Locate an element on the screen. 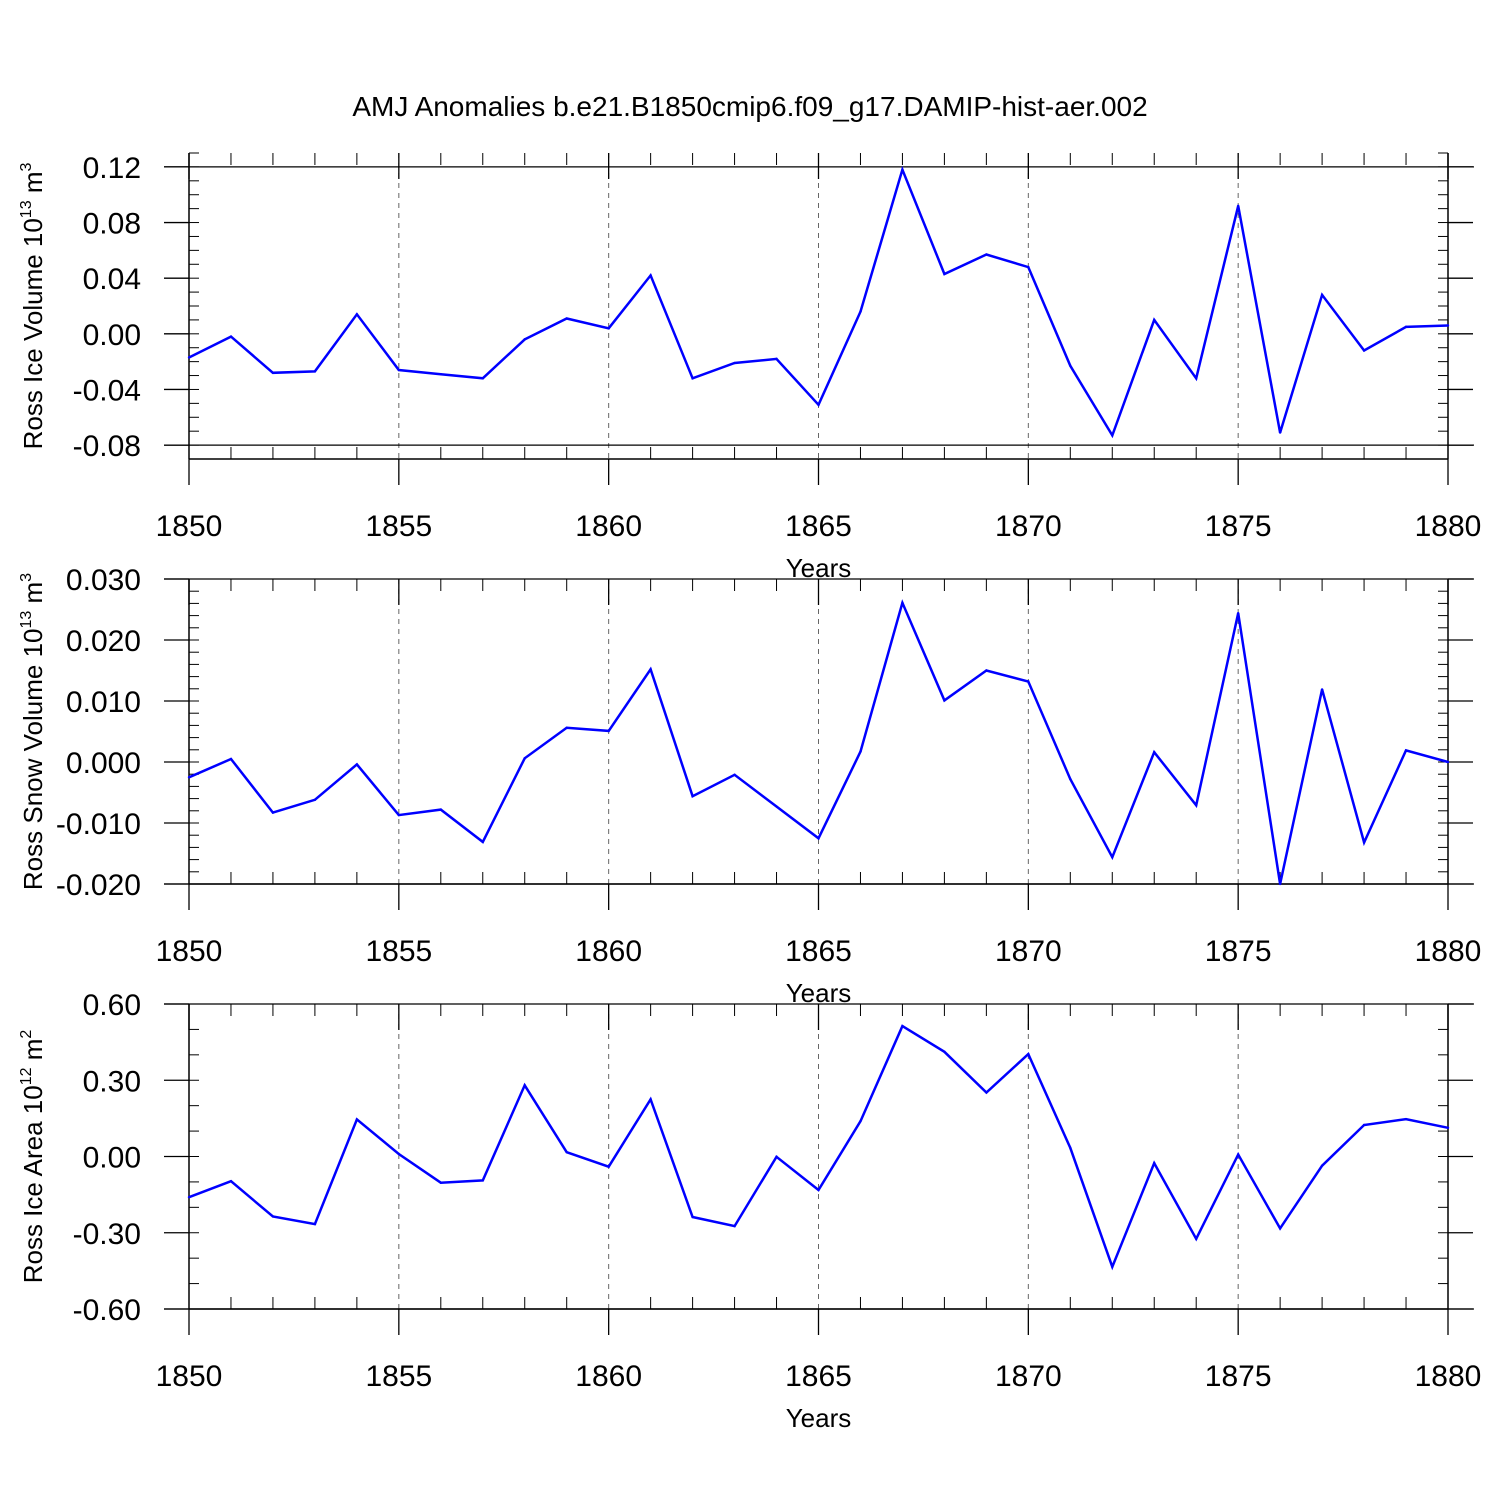 This screenshot has width=1500, height=1500. y-tick-label: 0.08 is located at coordinates (112, 224).